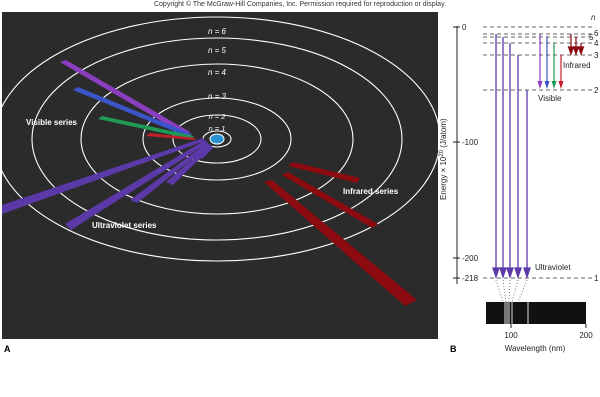  Describe the element at coordinates (453, 349) in the screenshot. I see `panel-b-label: B` at that location.